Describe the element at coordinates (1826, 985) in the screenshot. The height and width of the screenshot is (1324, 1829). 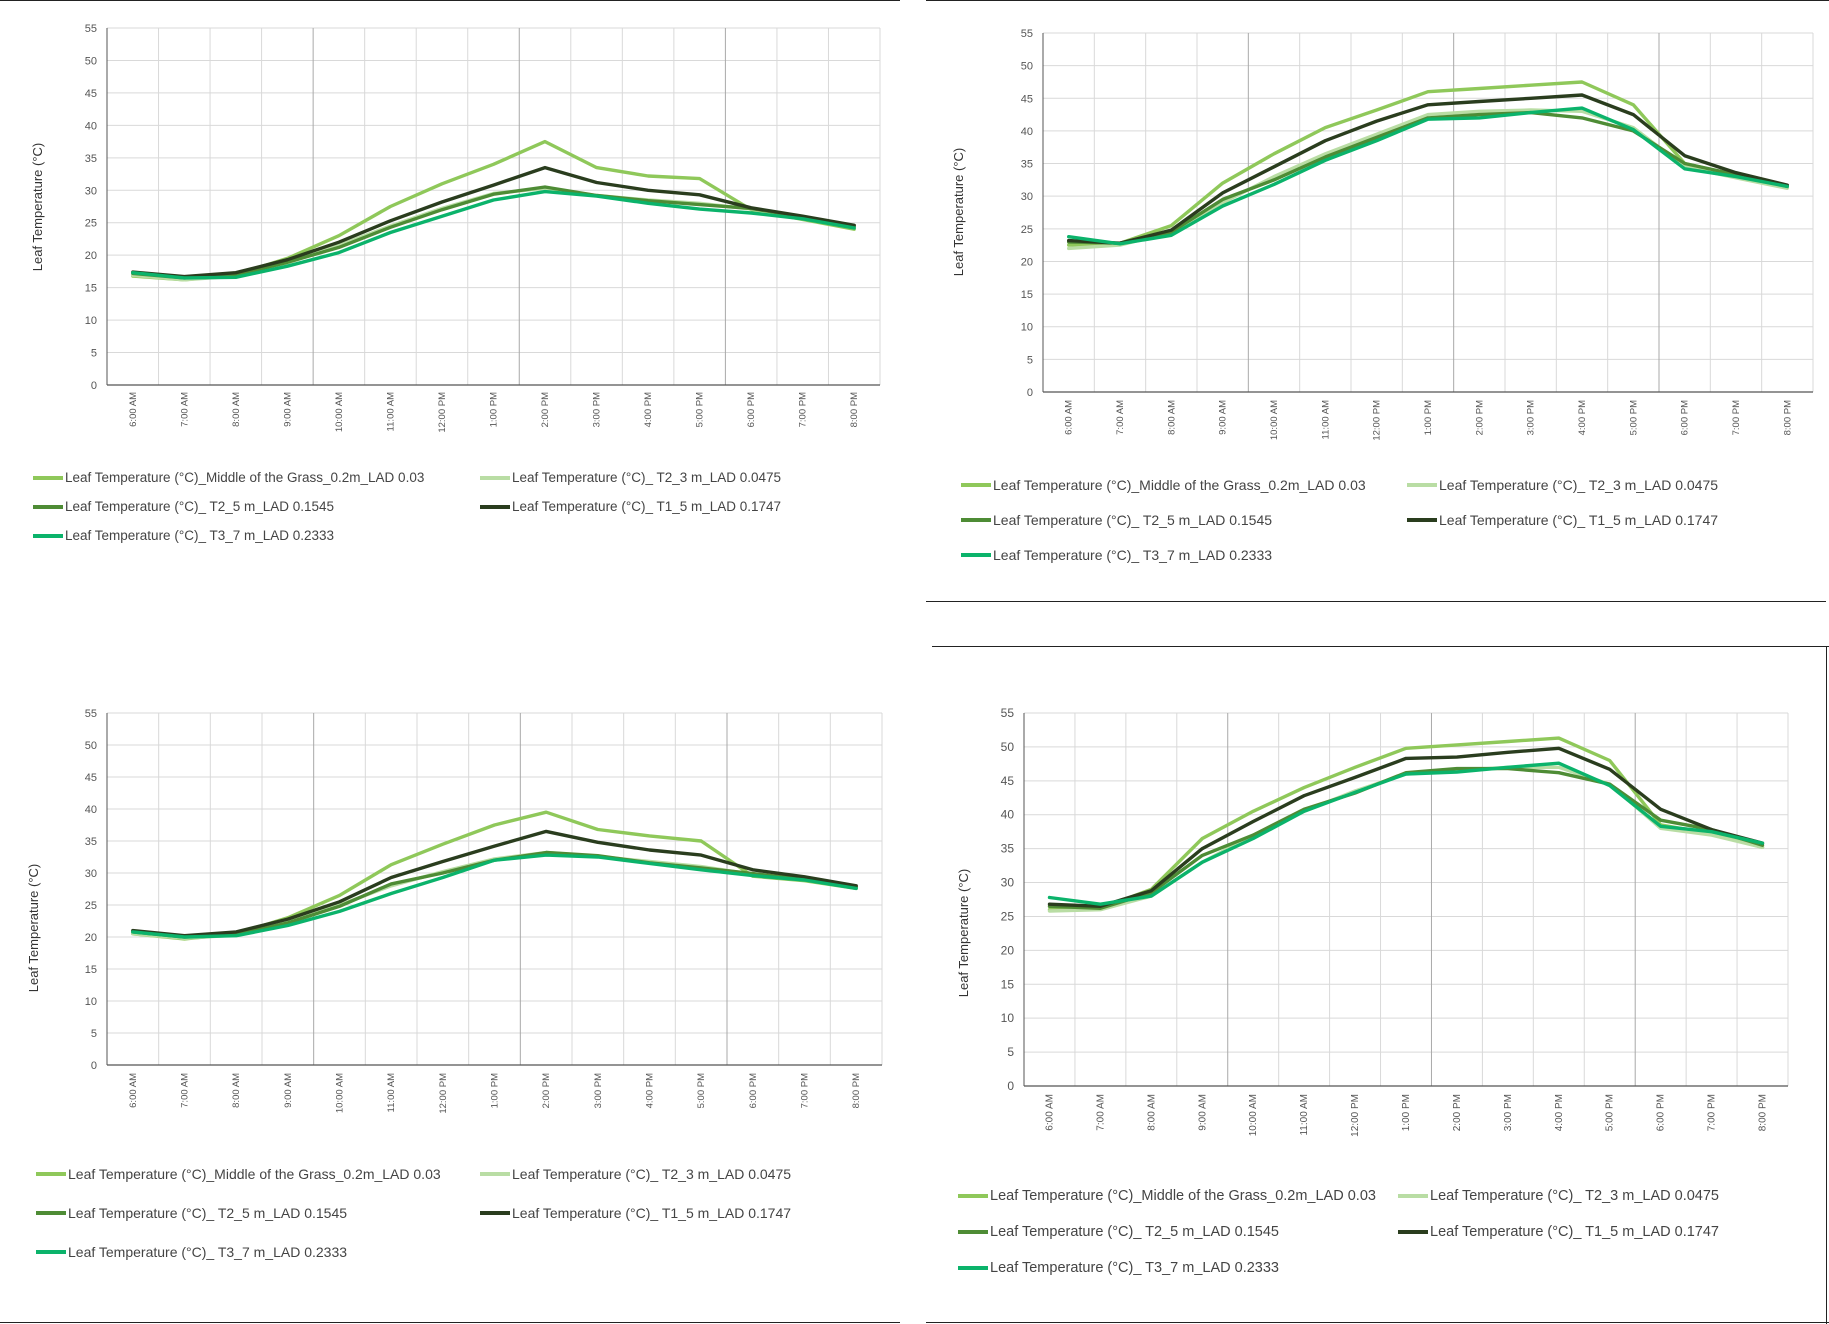
I see `right-border-bottom` at that location.